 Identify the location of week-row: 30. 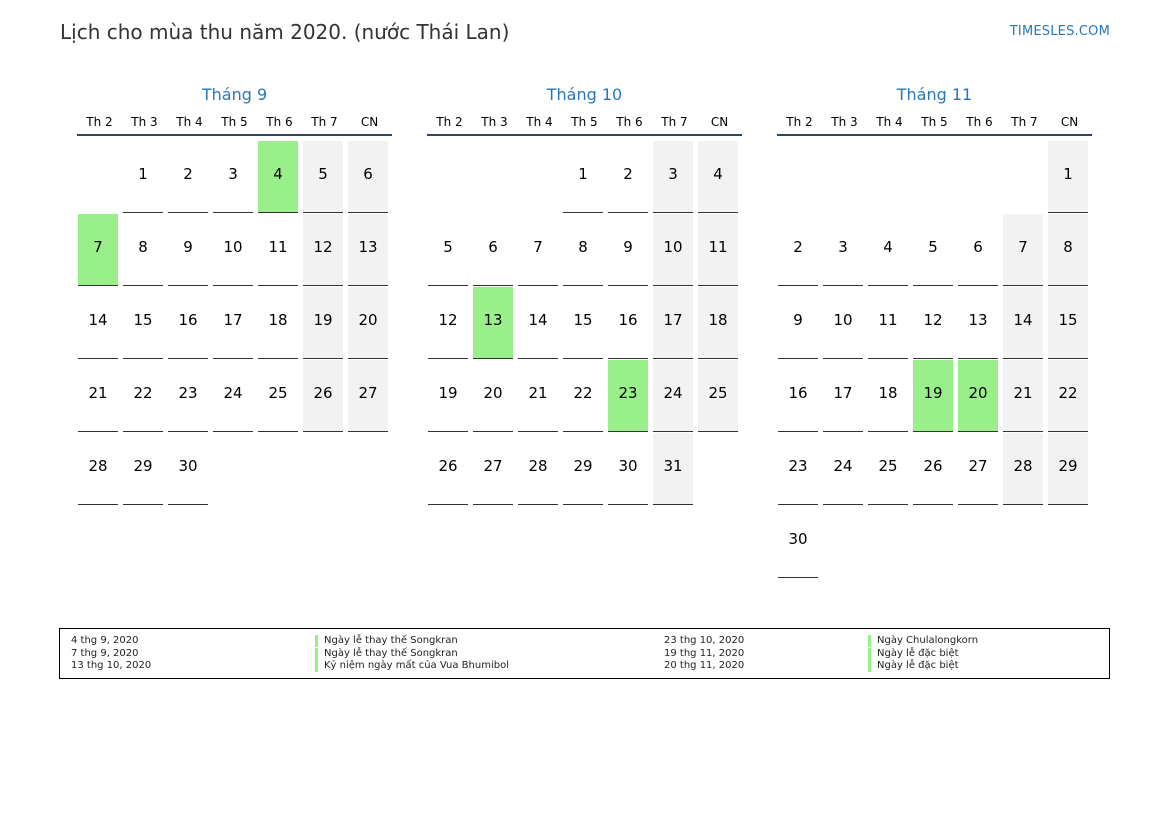
(934, 541).